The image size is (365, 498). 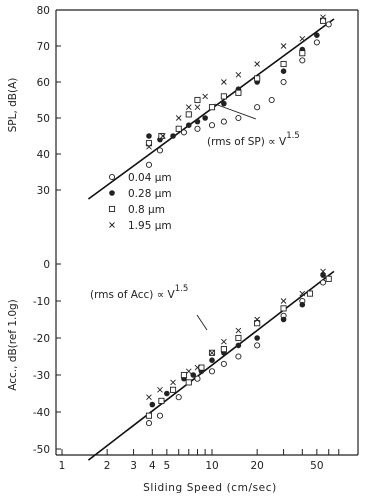 What do you see at coordinates (46, 265) in the screenshot?
I see `acc-y-tick-label: 0` at bounding box center [46, 265].